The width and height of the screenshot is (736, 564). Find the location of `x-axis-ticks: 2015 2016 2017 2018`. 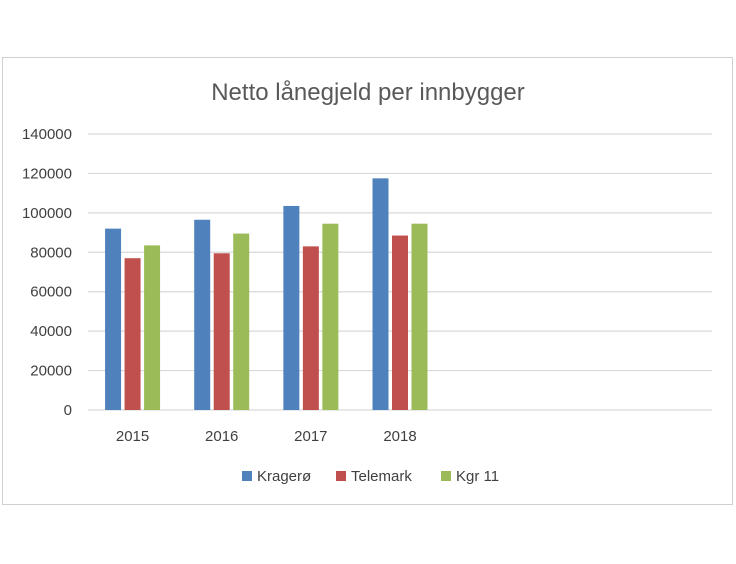

x-axis-ticks: 2015 2016 2017 2018 is located at coordinates (266, 436).